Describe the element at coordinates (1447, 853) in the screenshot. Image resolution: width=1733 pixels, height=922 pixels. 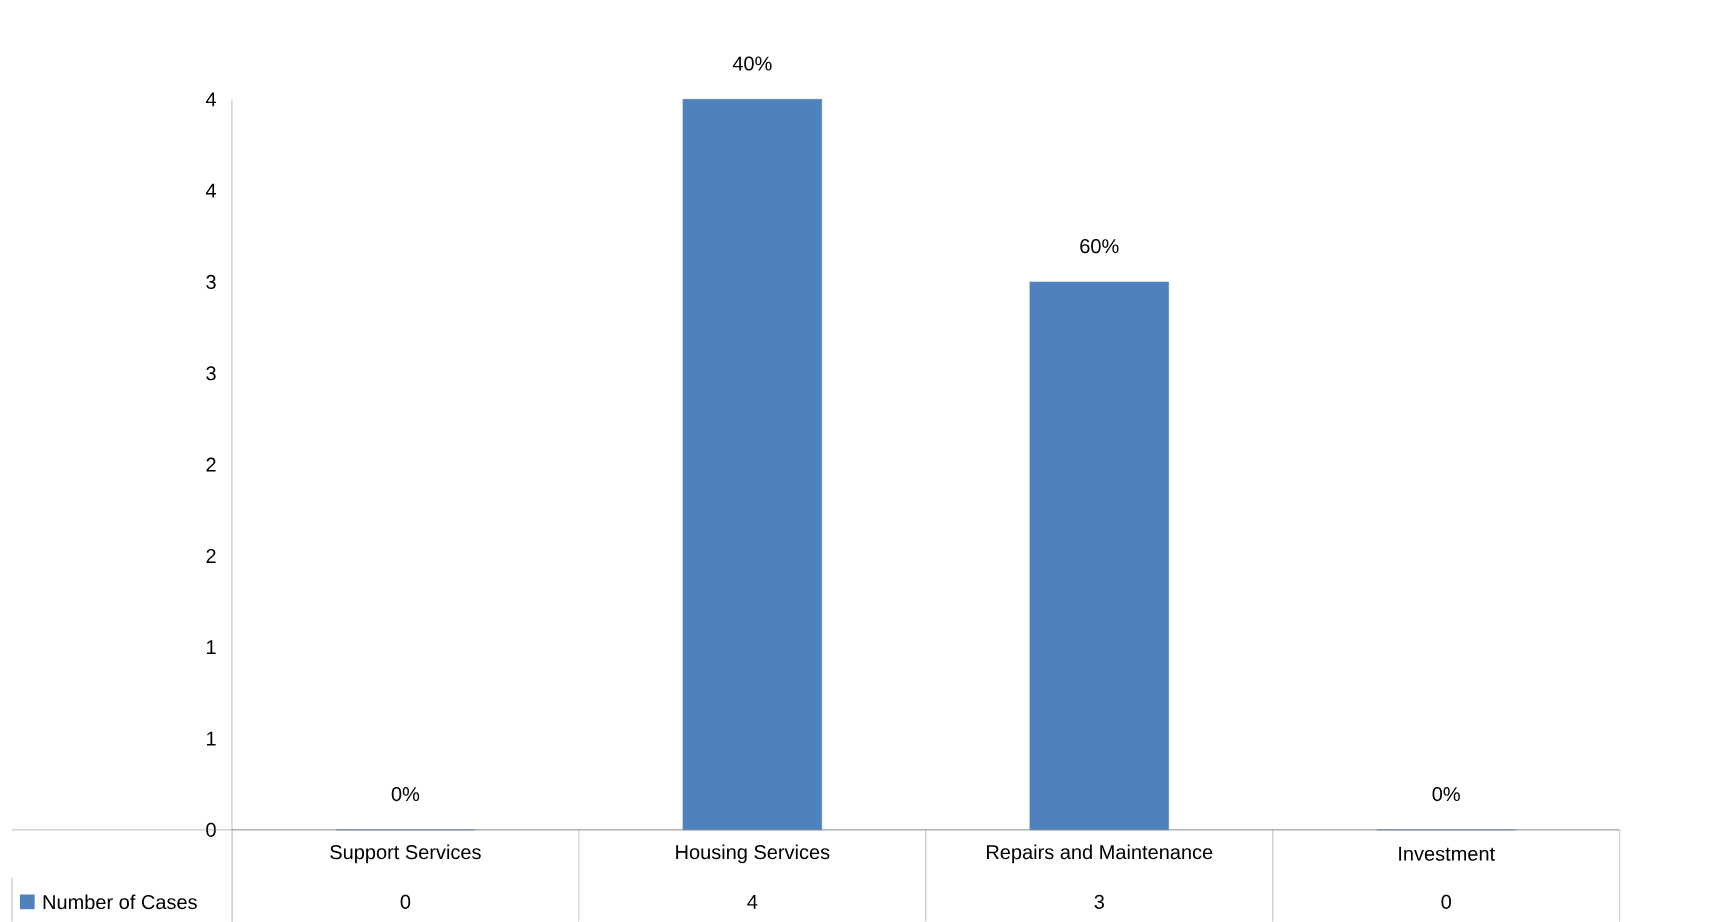
I see `x-tick-label: Investment` at that location.